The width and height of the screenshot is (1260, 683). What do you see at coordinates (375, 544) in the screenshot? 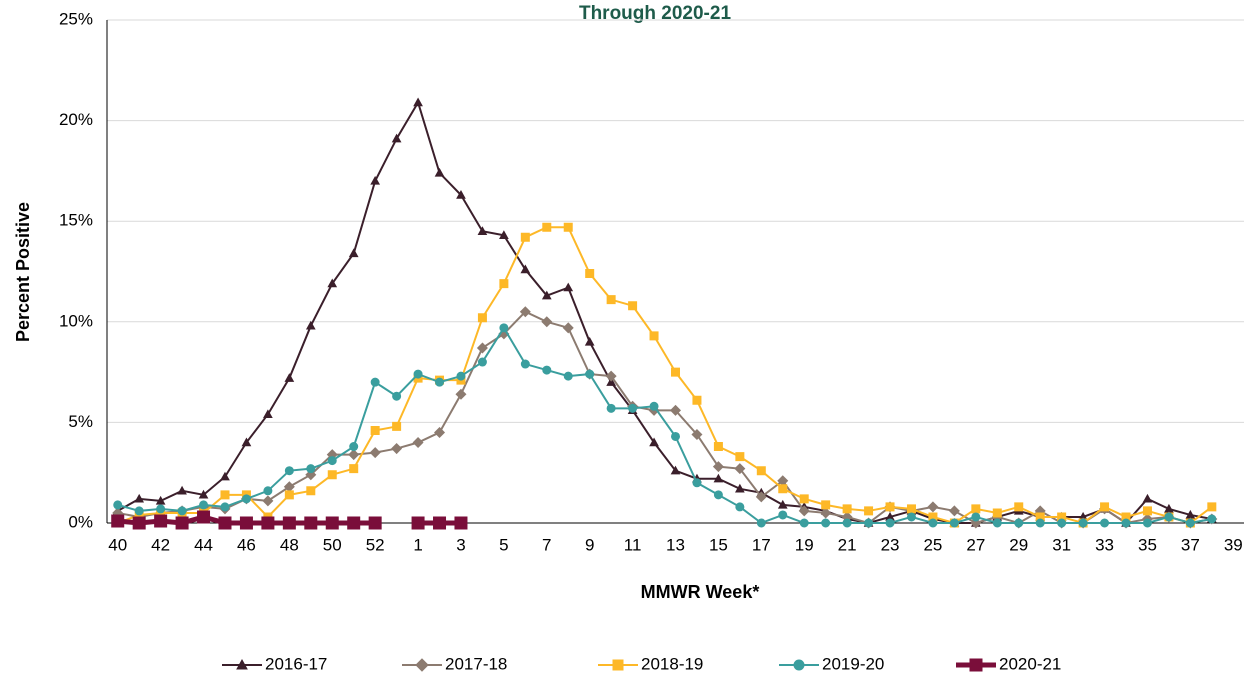
I see `x-tick-label: 52` at bounding box center [375, 544].